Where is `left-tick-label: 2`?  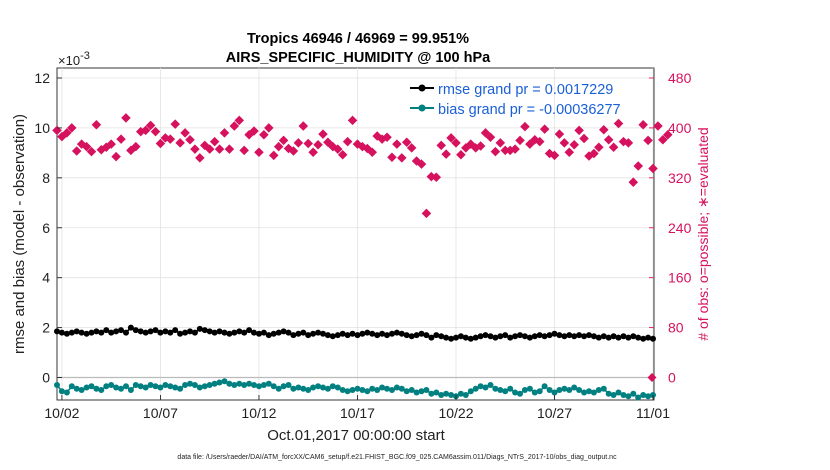
left-tick-label: 2 is located at coordinates (46, 328).